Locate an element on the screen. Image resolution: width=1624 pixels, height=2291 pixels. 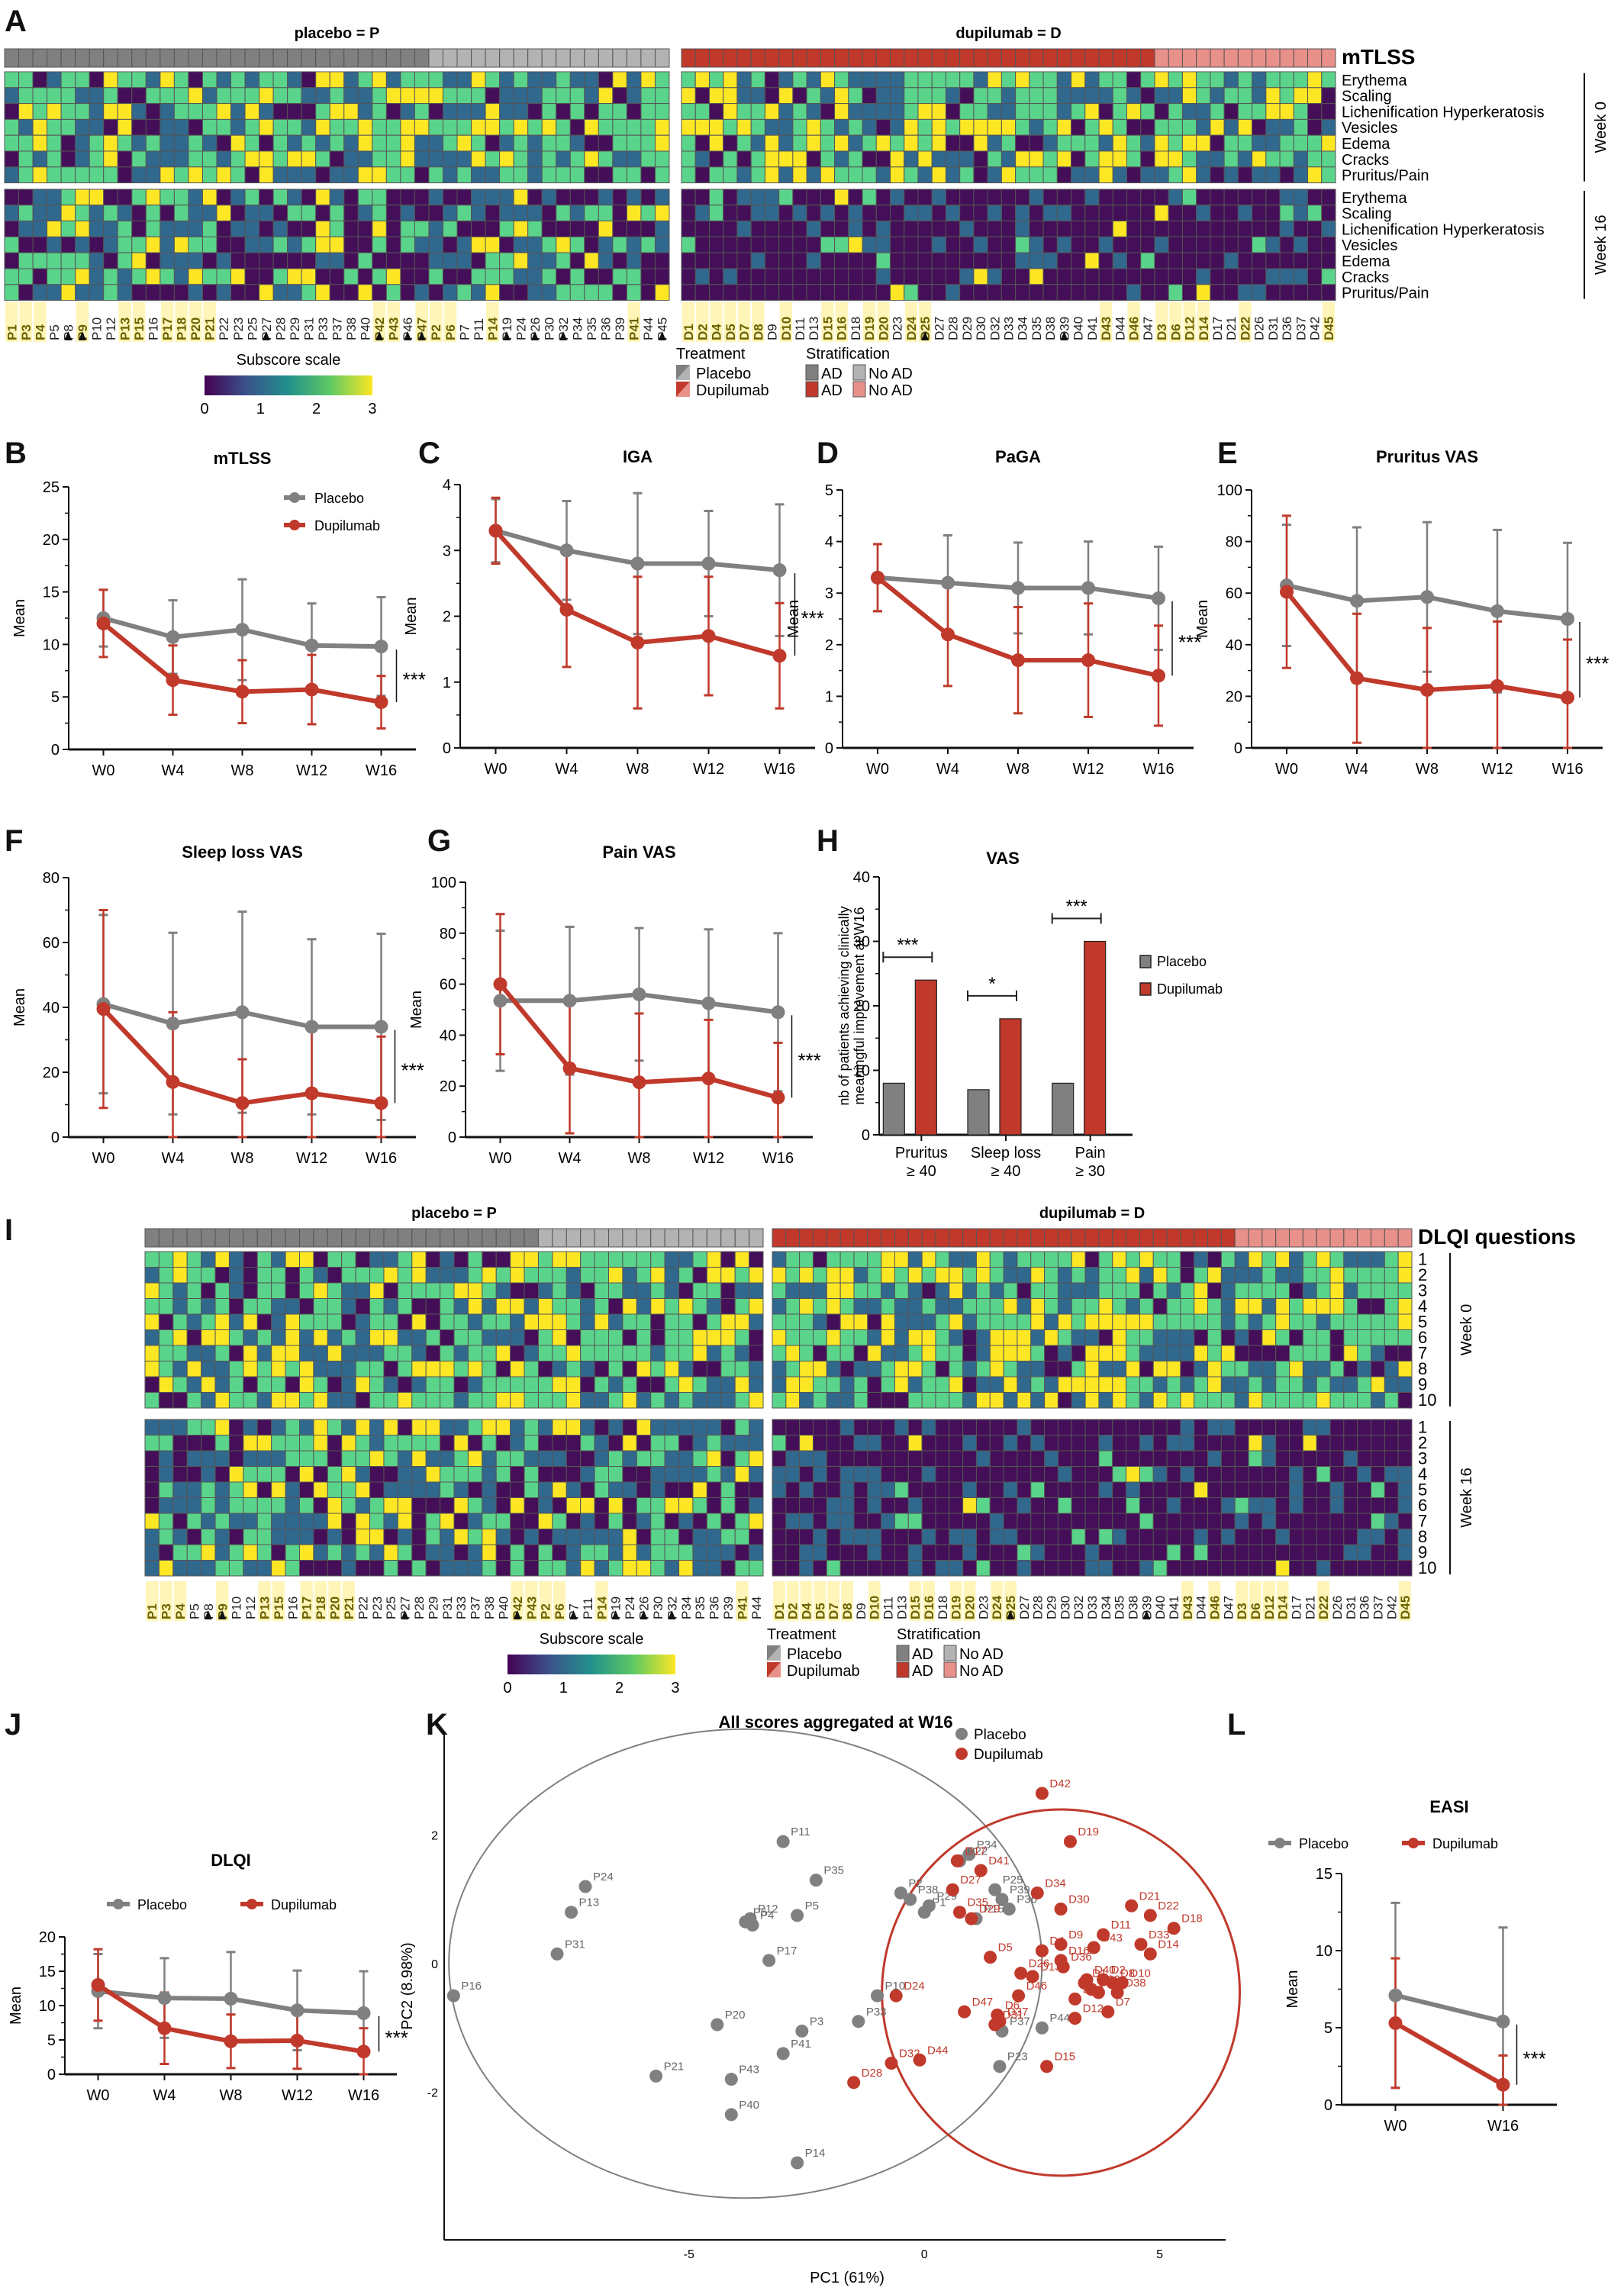
point-label: P21 is located at coordinates (674, 2066).